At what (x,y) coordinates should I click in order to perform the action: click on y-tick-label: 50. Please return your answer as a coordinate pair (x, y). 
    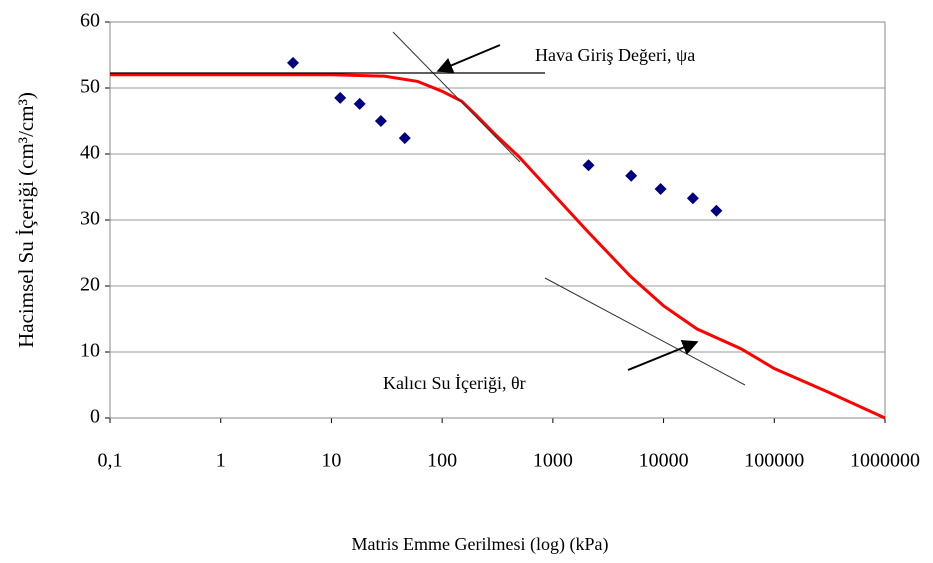
    Looking at the image, I should click on (90, 87).